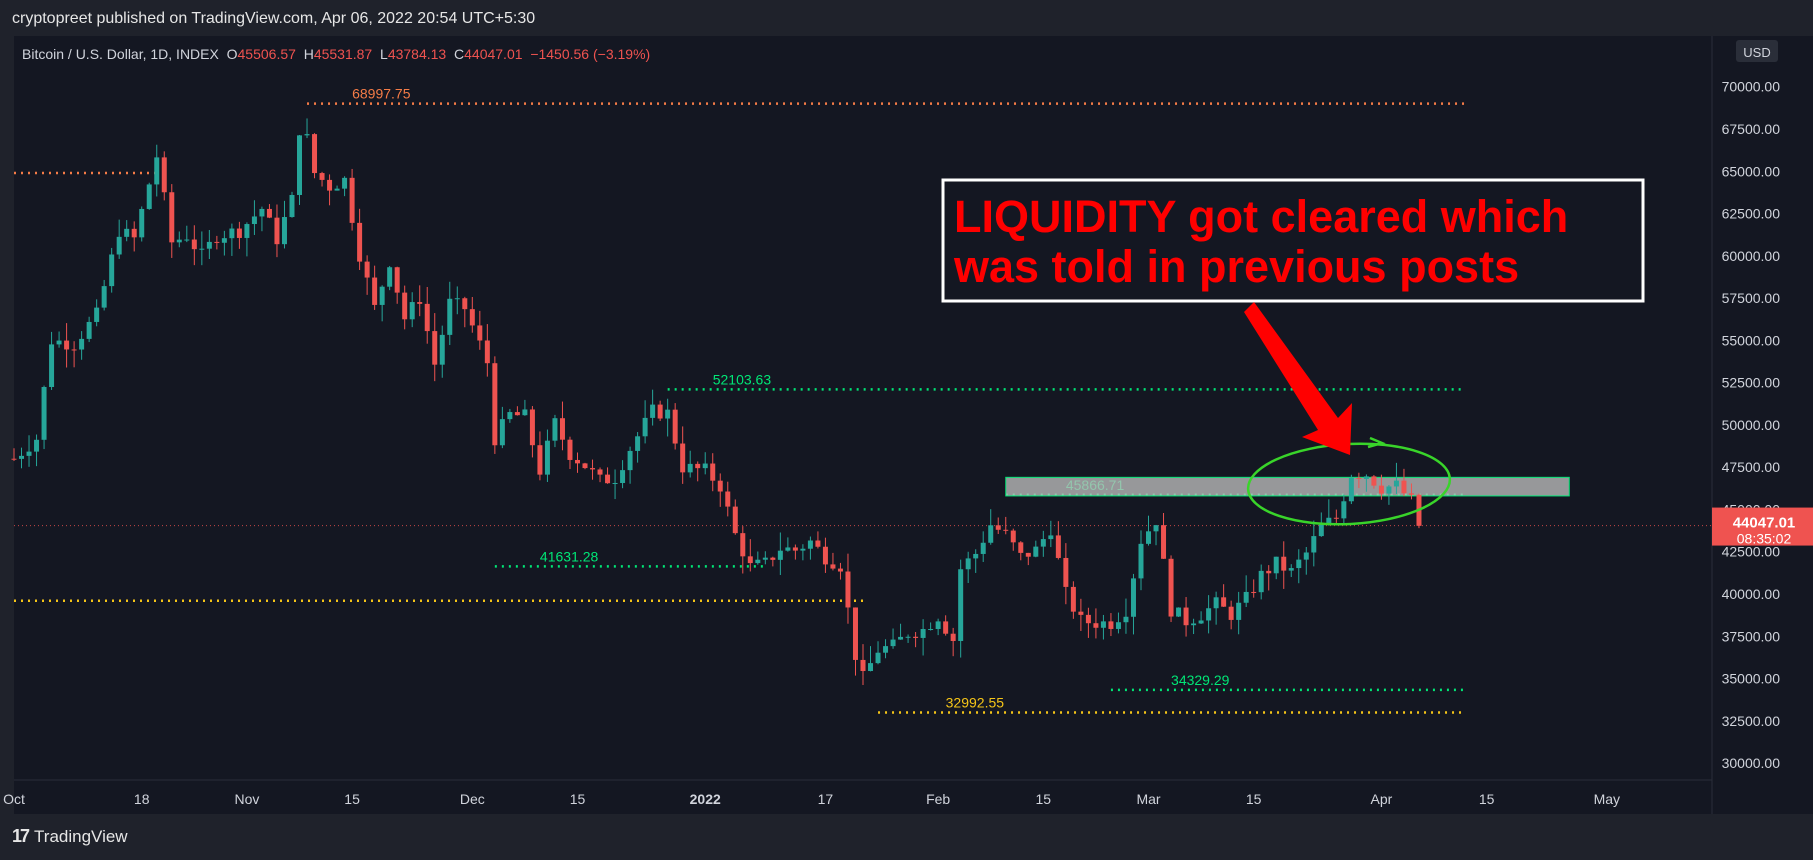 This screenshot has width=1813, height=860. What do you see at coordinates (1751, 467) in the screenshot?
I see `price-tick-label: 47500.00` at bounding box center [1751, 467].